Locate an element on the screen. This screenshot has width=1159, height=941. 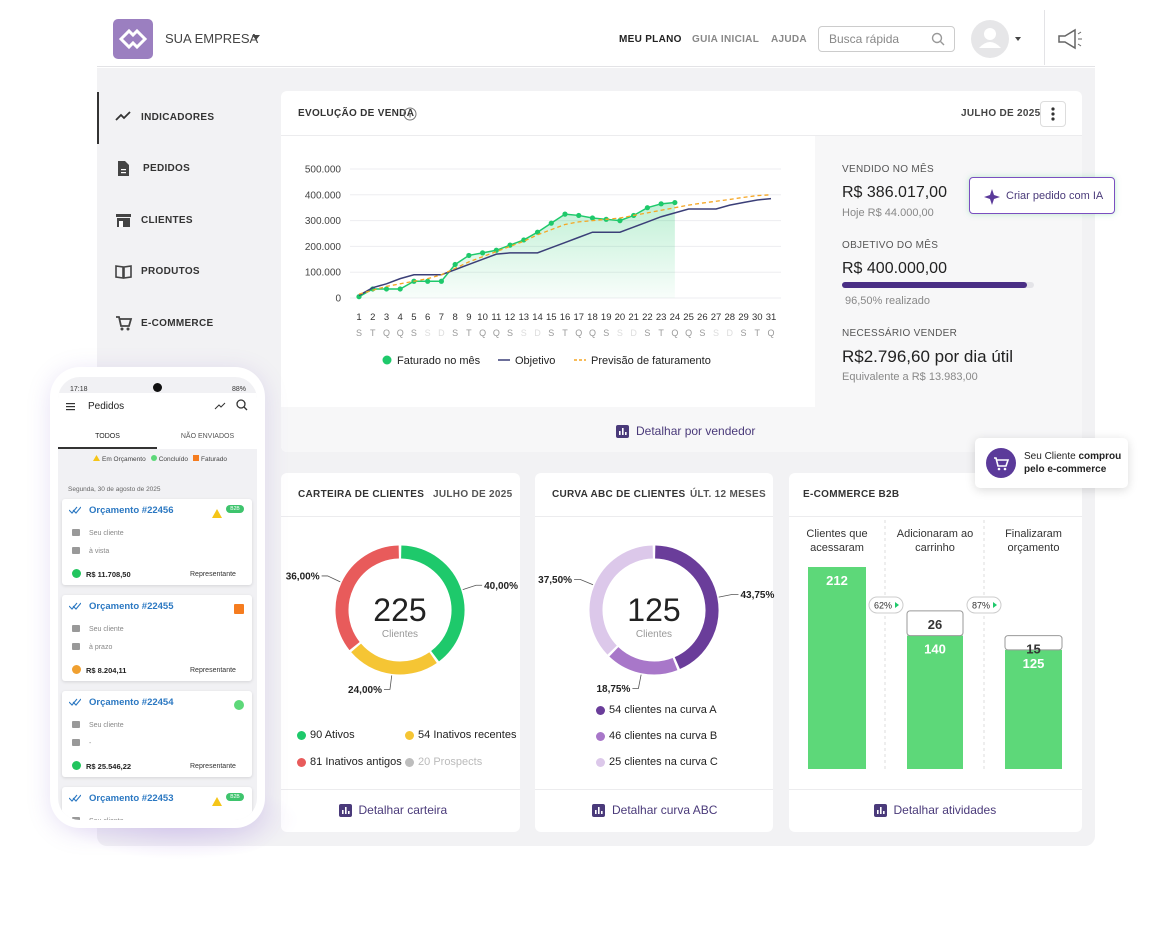
card-footer-divider is located at coordinates (400, 789).